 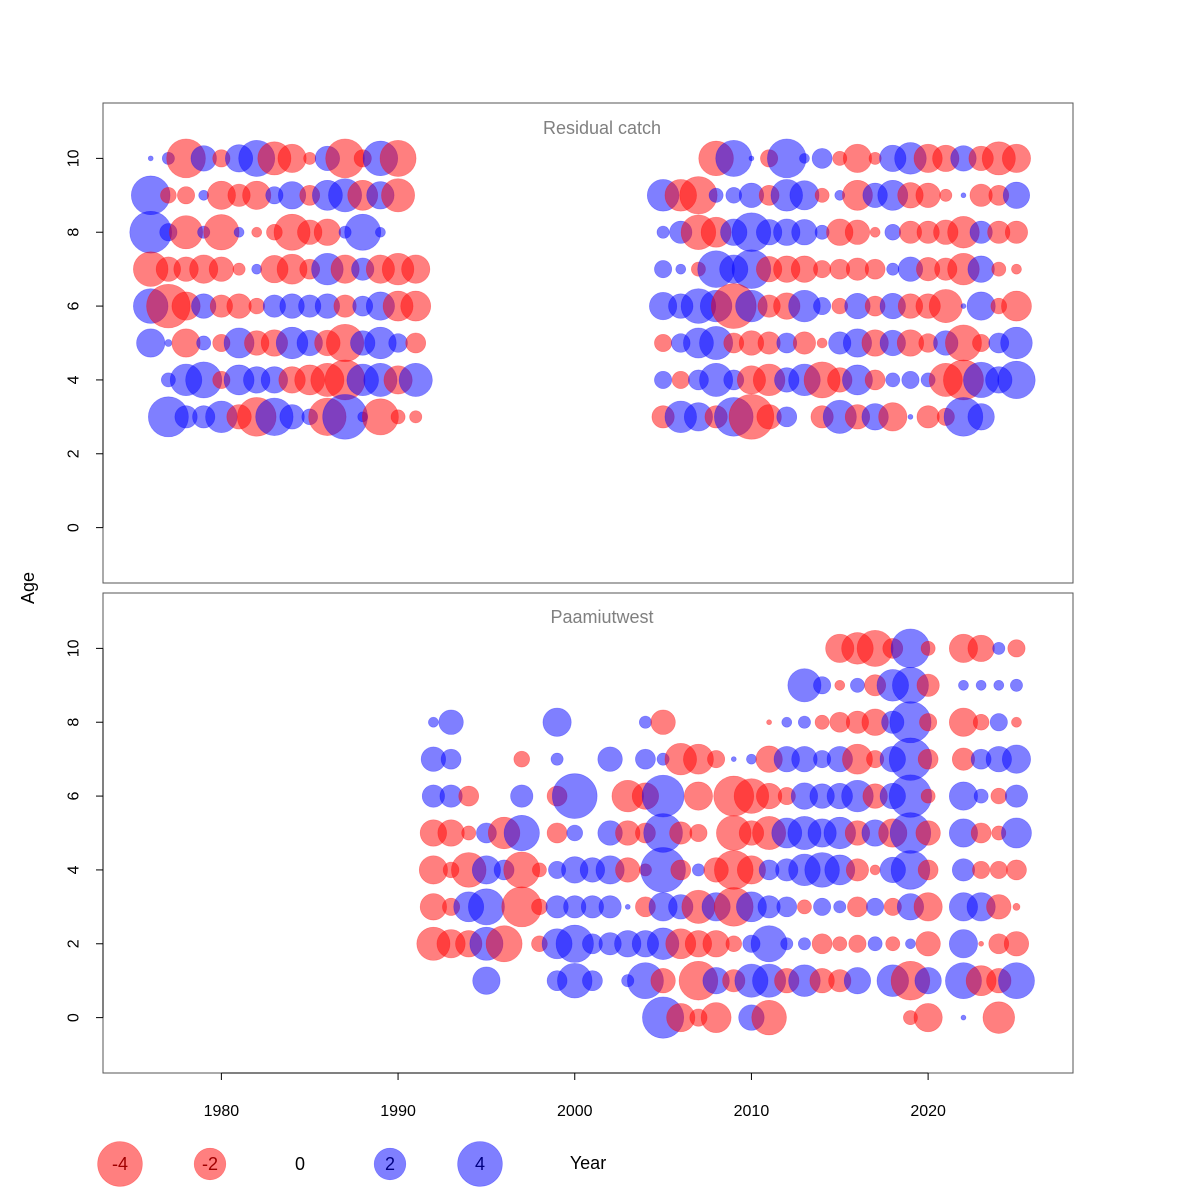 I want to click on x-axis: 1980 1990 2000 2010 2020, so click(x=575, y=1096).